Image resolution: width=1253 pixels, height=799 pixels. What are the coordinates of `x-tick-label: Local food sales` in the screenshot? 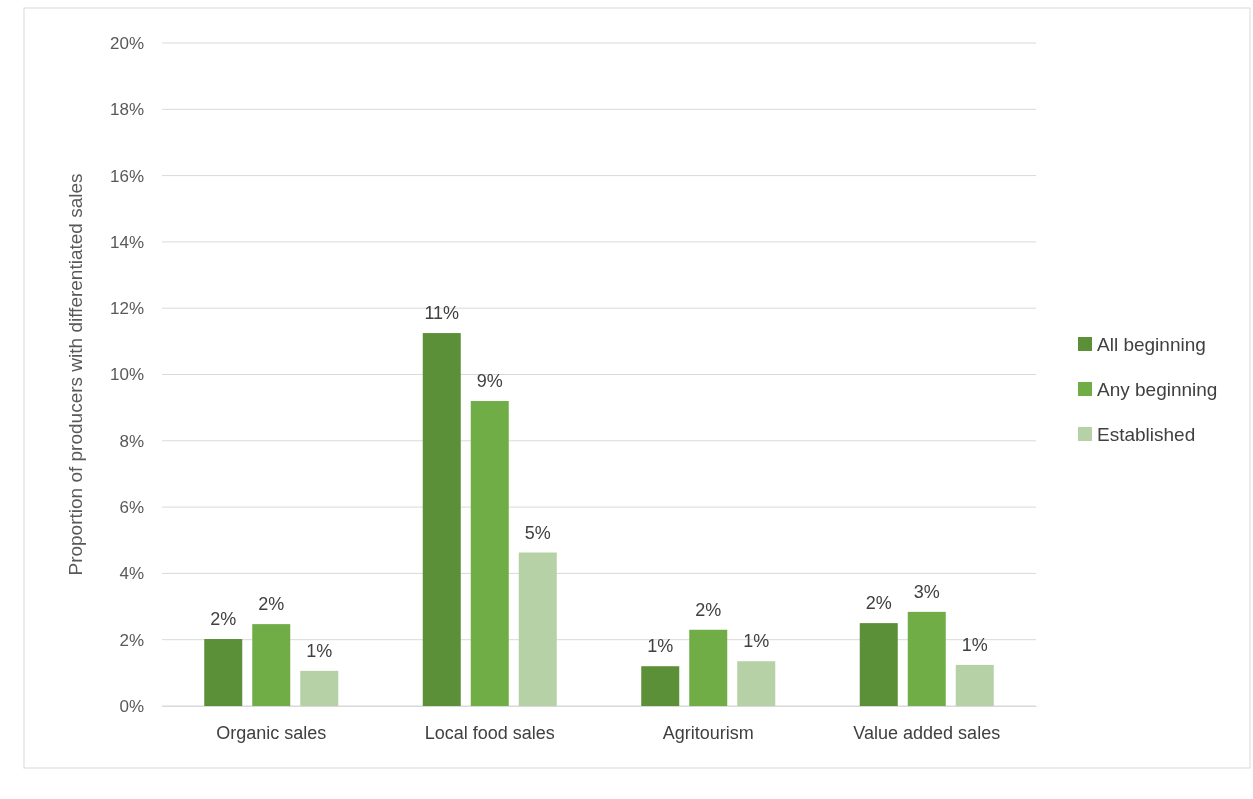 It's located at (489, 732).